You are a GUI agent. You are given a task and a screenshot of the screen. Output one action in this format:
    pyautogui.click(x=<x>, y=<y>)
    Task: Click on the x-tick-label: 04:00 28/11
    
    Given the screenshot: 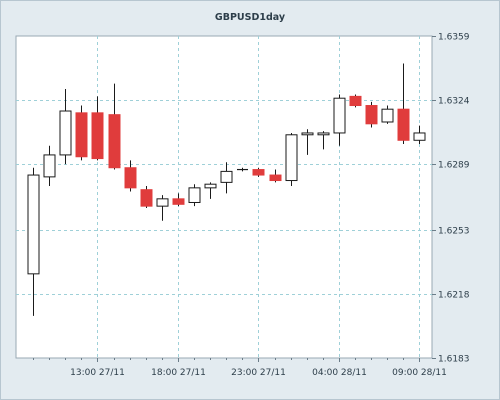 What is the action you would take?
    pyautogui.click(x=339, y=373)
    